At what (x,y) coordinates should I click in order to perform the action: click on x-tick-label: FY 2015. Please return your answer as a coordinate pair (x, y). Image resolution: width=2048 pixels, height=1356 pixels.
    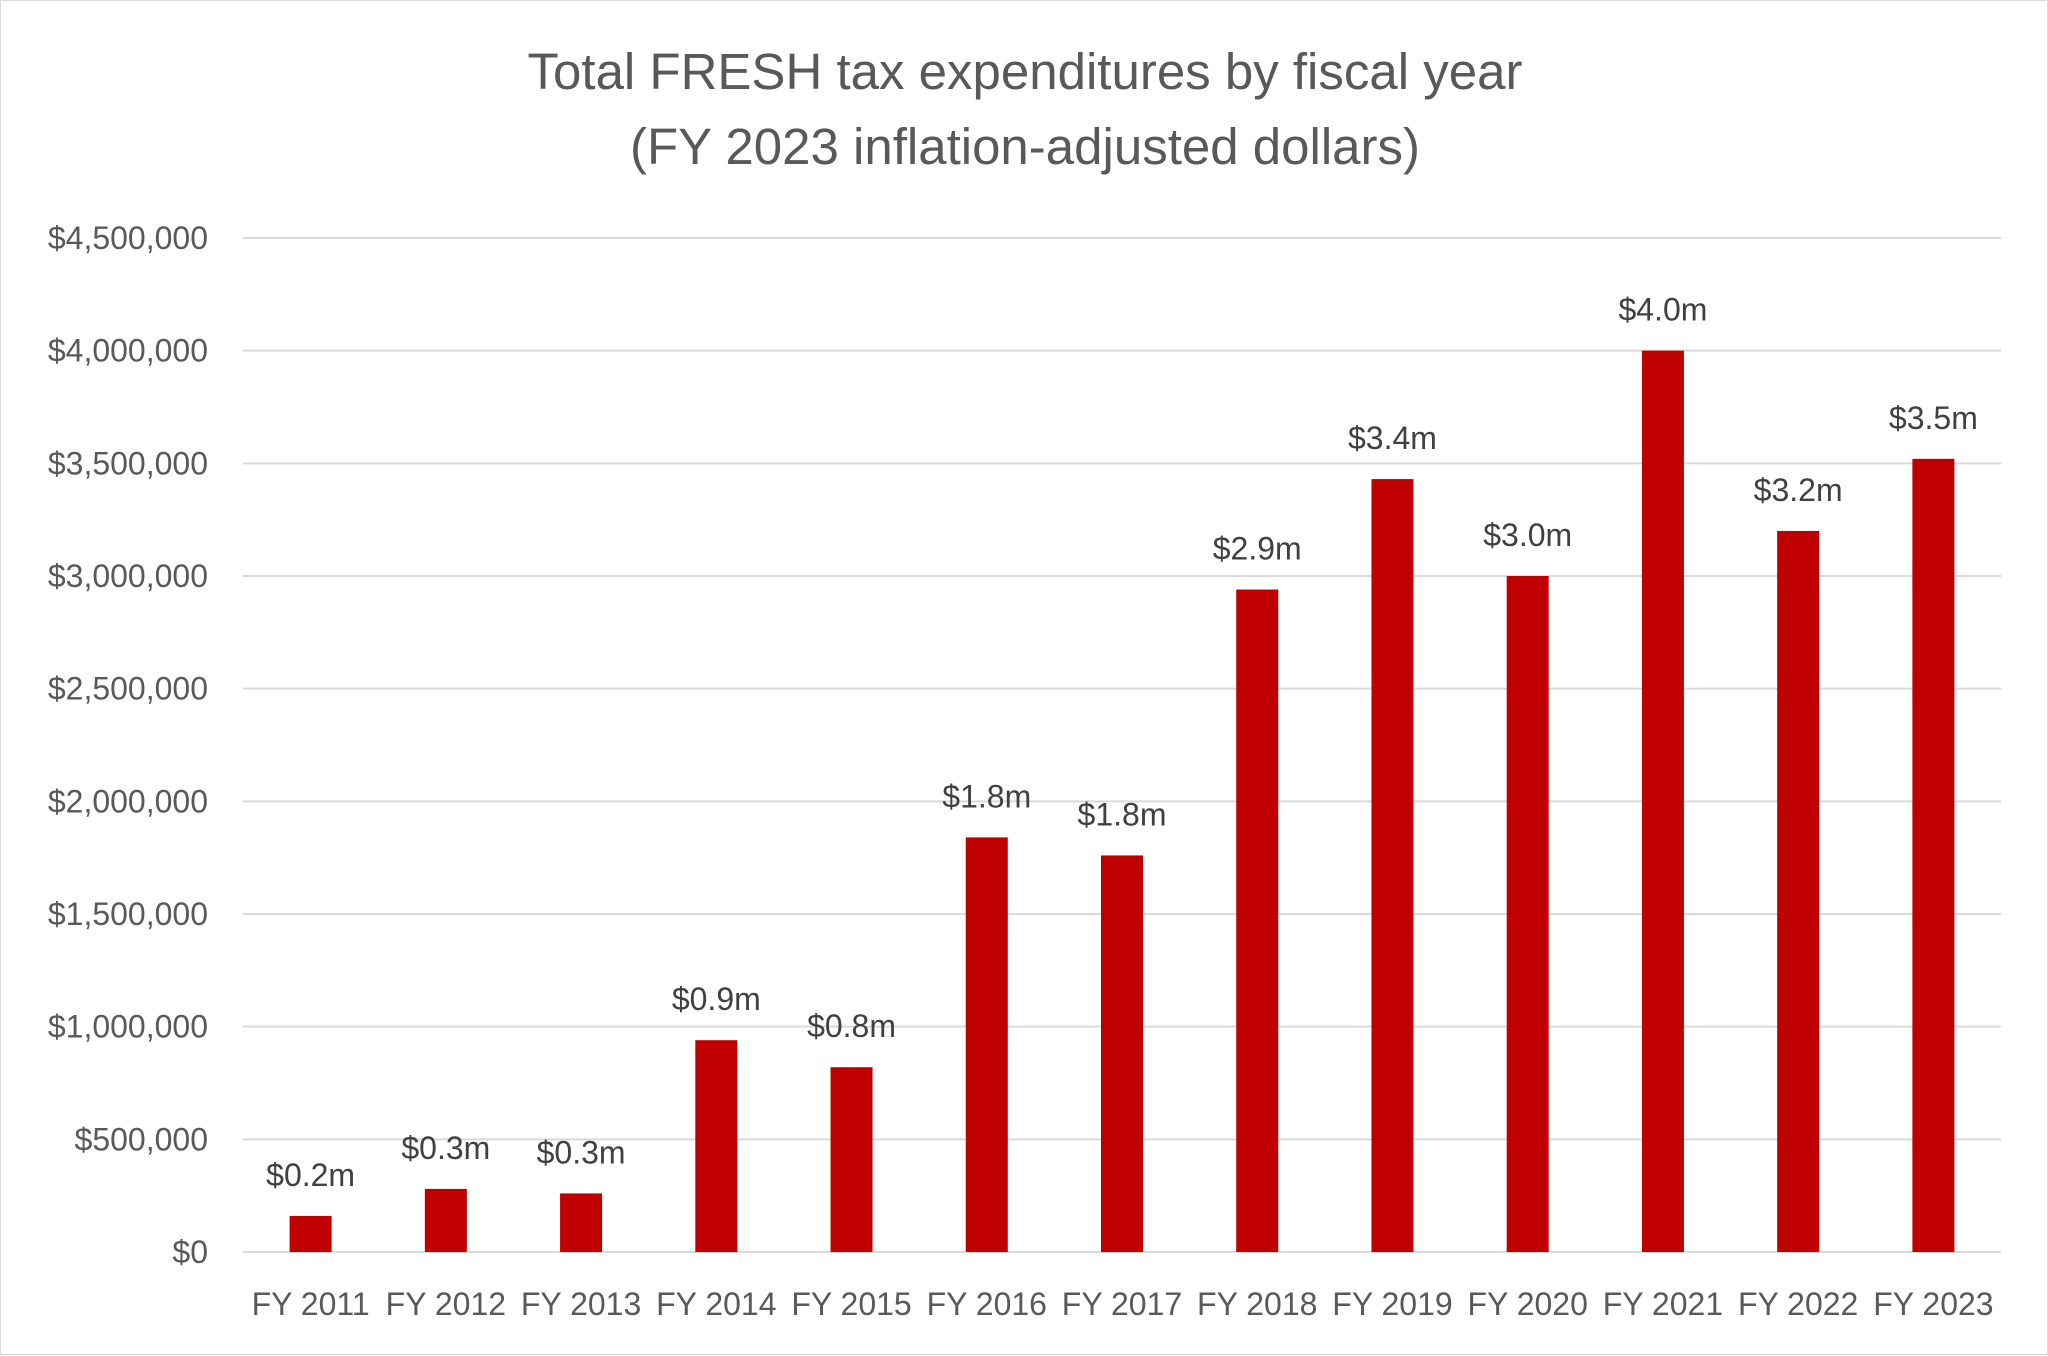
    Looking at the image, I should click on (851, 1304).